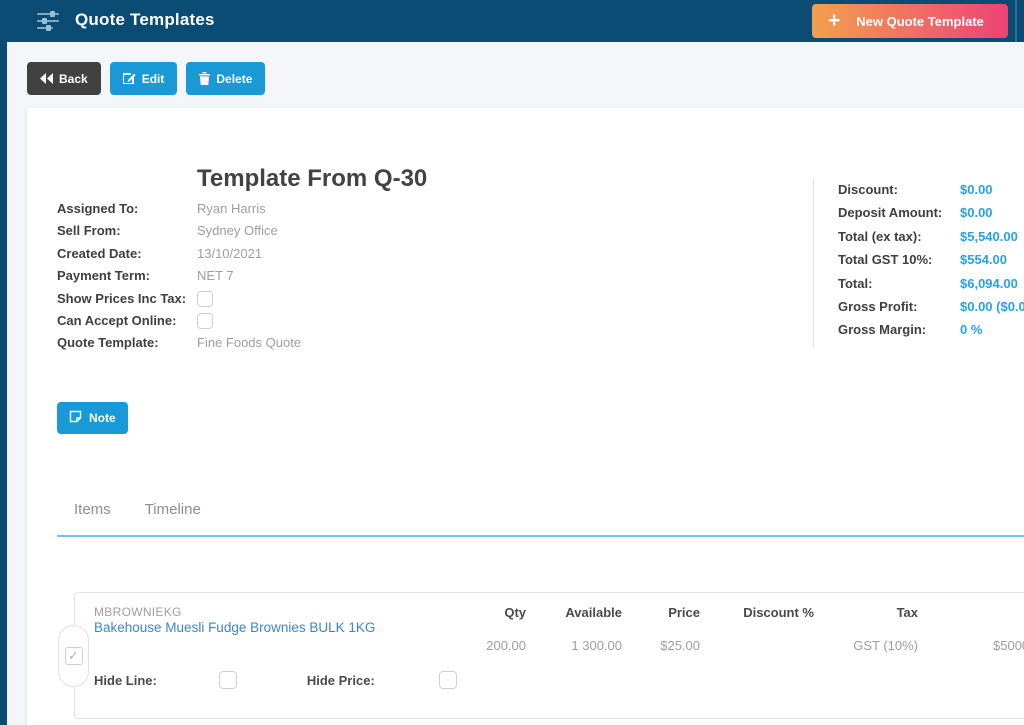  I want to click on hide-line-checkbox, so click(227, 680).